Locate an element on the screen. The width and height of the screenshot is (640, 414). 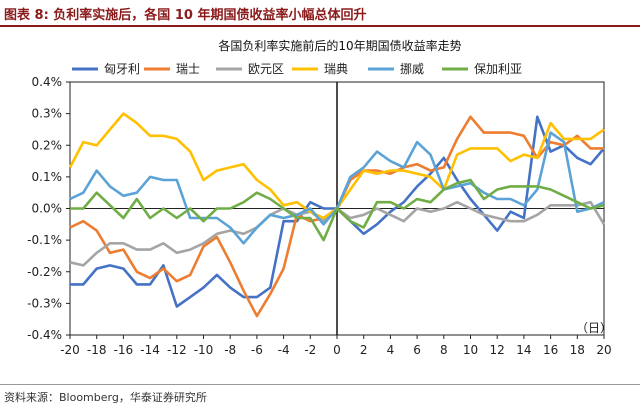
footer-divider is located at coordinates (320, 384).